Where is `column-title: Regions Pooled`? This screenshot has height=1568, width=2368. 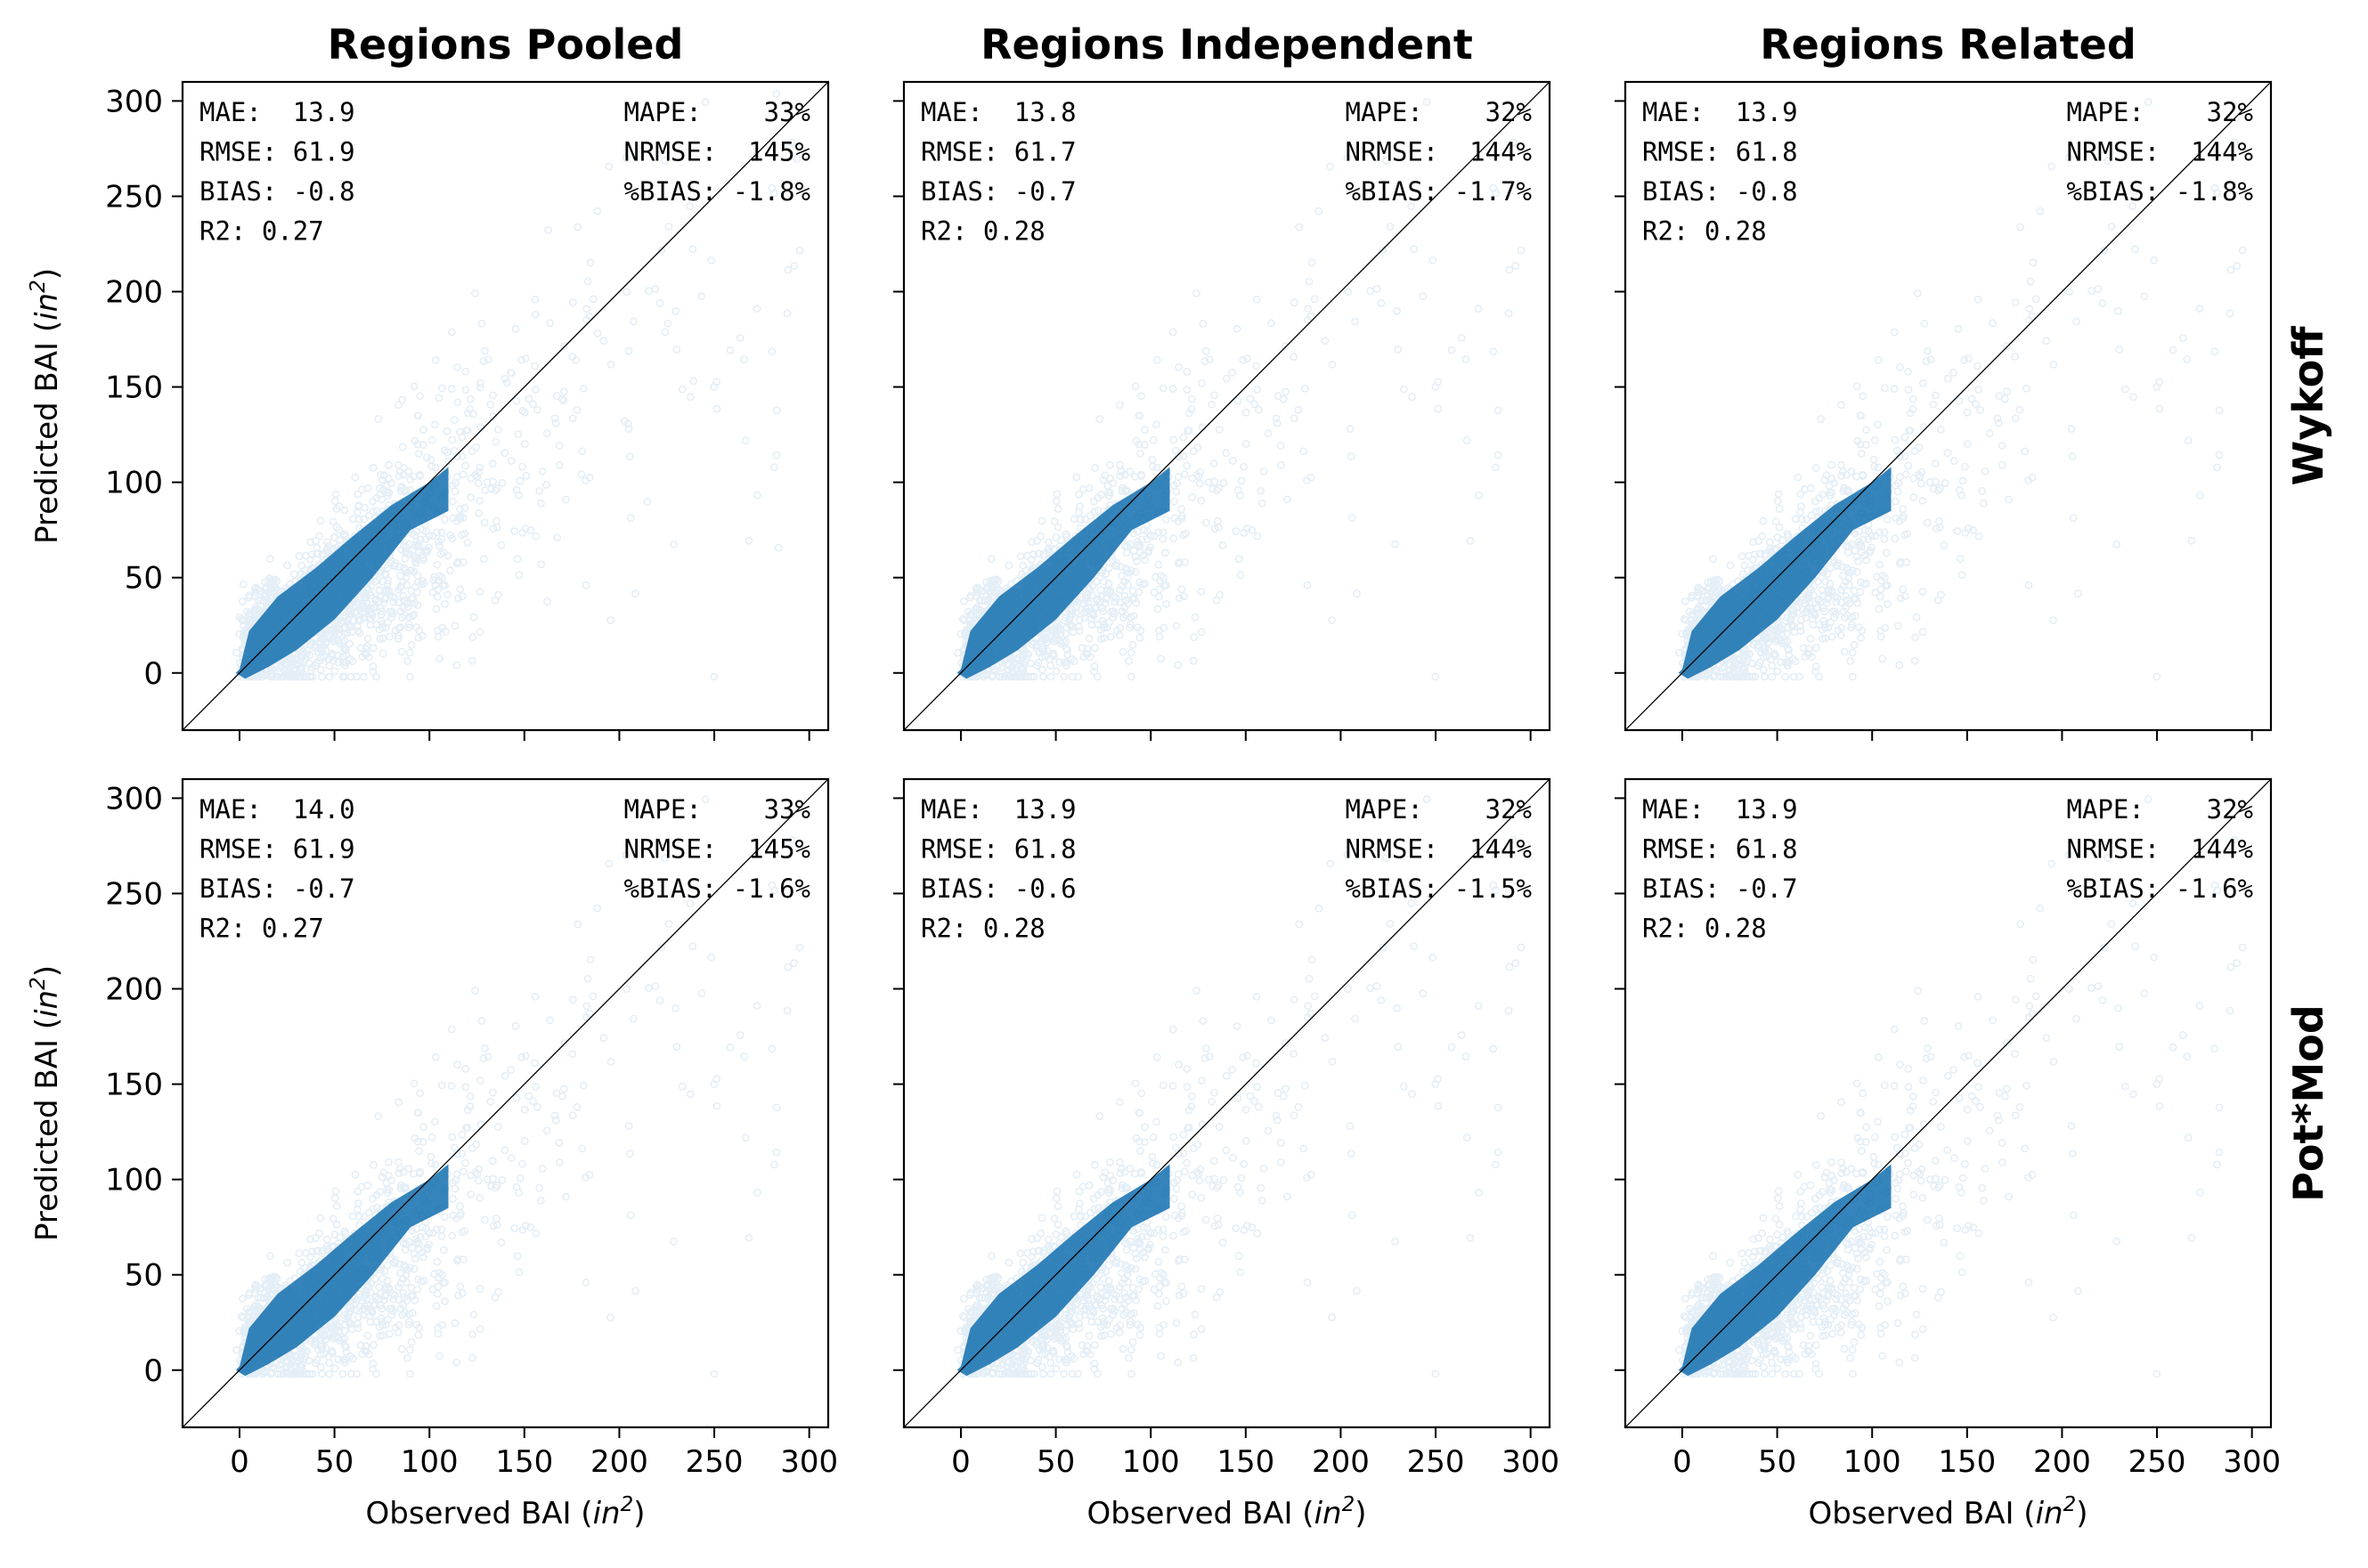
column-title: Regions Pooled is located at coordinates (506, 44).